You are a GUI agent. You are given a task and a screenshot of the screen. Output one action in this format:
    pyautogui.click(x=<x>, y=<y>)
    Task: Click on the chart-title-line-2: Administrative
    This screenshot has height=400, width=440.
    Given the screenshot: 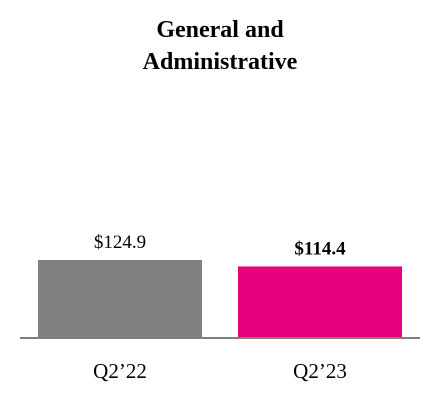 What is the action you would take?
    pyautogui.click(x=220, y=62)
    